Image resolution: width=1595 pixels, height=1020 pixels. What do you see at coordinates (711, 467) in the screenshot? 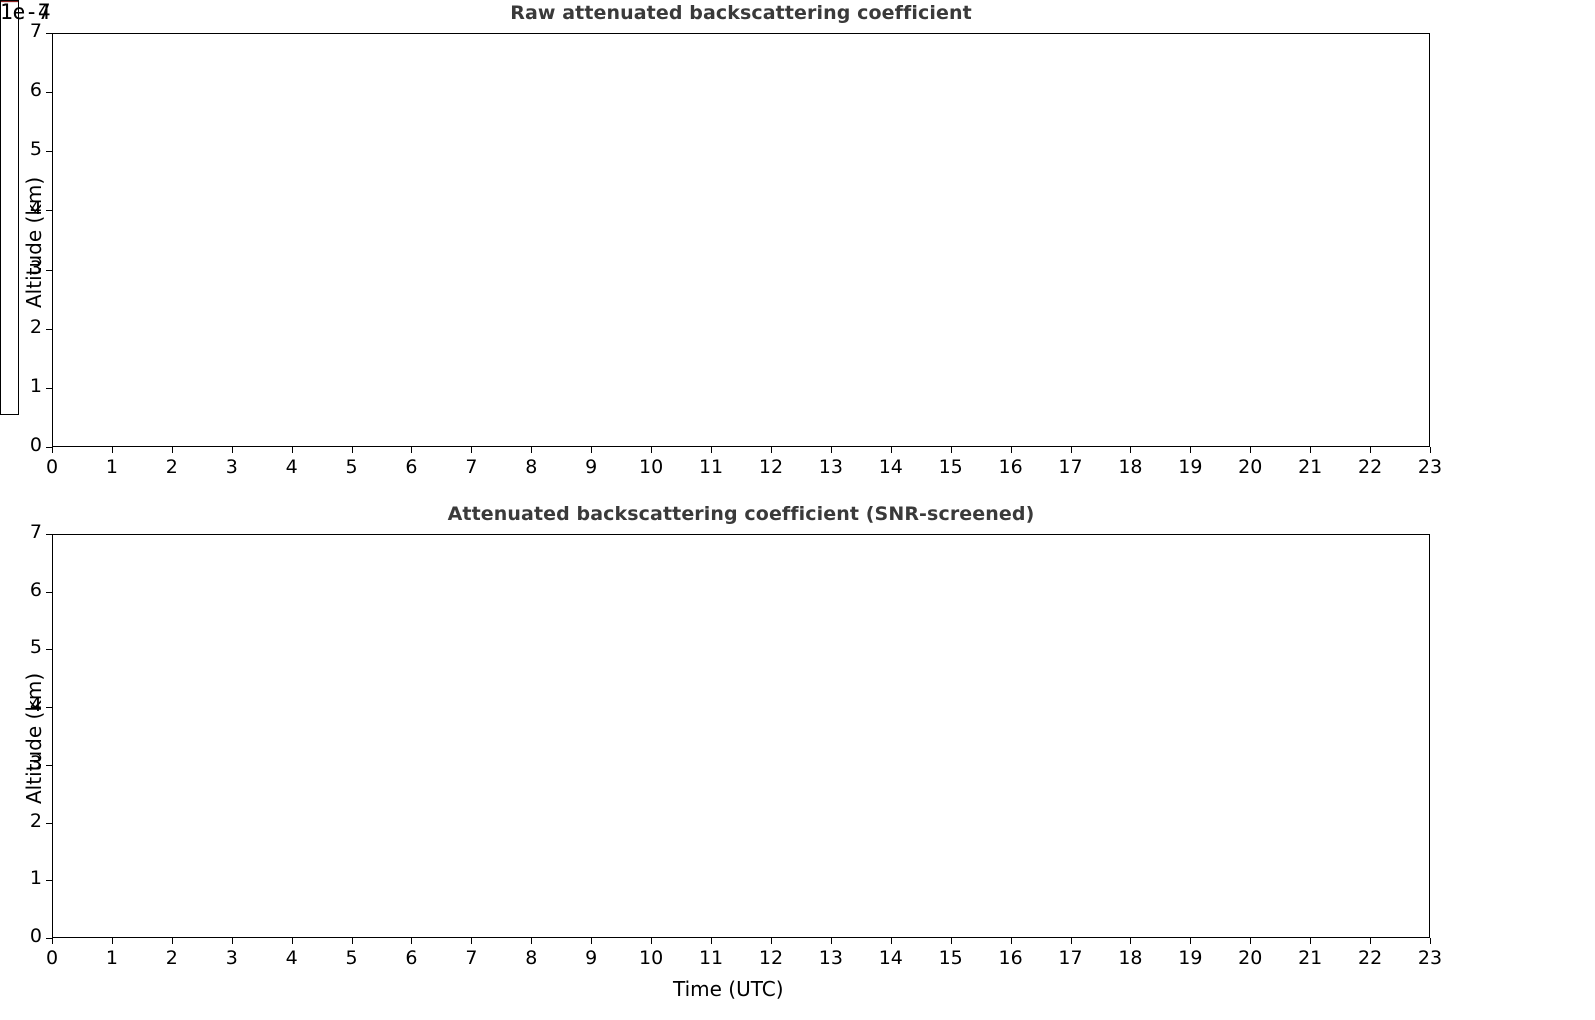
I see `x-tick-label-raw-11: 11` at bounding box center [711, 467].